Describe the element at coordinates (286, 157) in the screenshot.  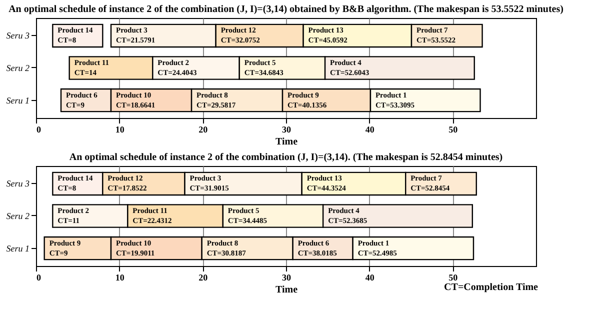
I see `chart-title: An optimal schedule of instance 2 of the combination (J, I)=(3,14). (The makespan is 52.8454 minutes)` at that location.